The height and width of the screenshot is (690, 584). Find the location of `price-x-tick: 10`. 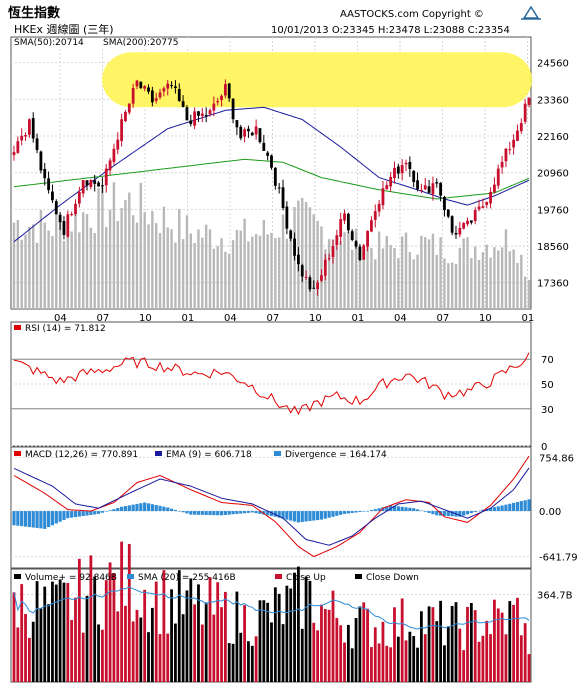

price-x-tick: 10 is located at coordinates (315, 318).